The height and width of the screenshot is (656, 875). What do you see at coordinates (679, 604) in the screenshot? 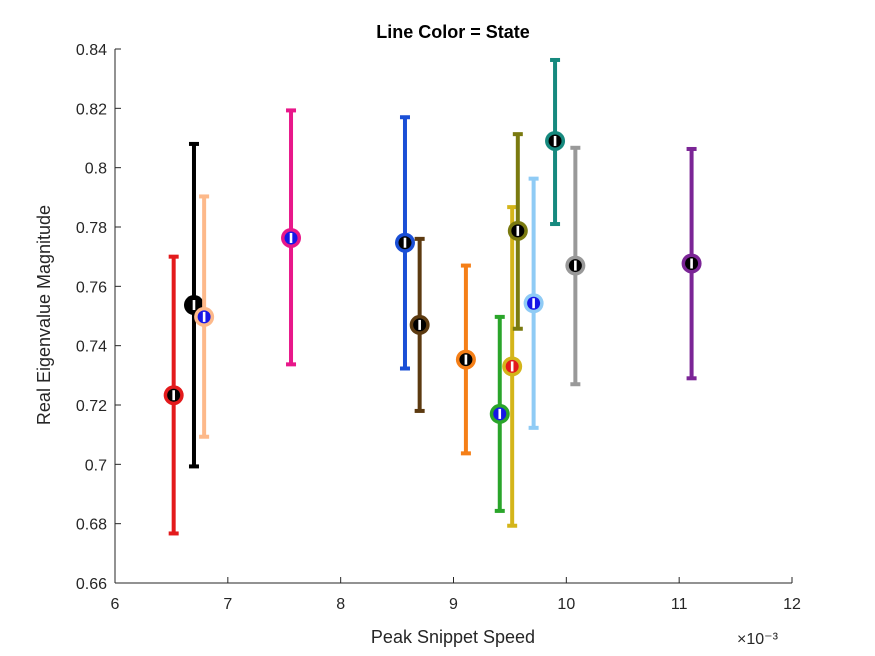
I see `x-tick-label: 11` at bounding box center [679, 604].